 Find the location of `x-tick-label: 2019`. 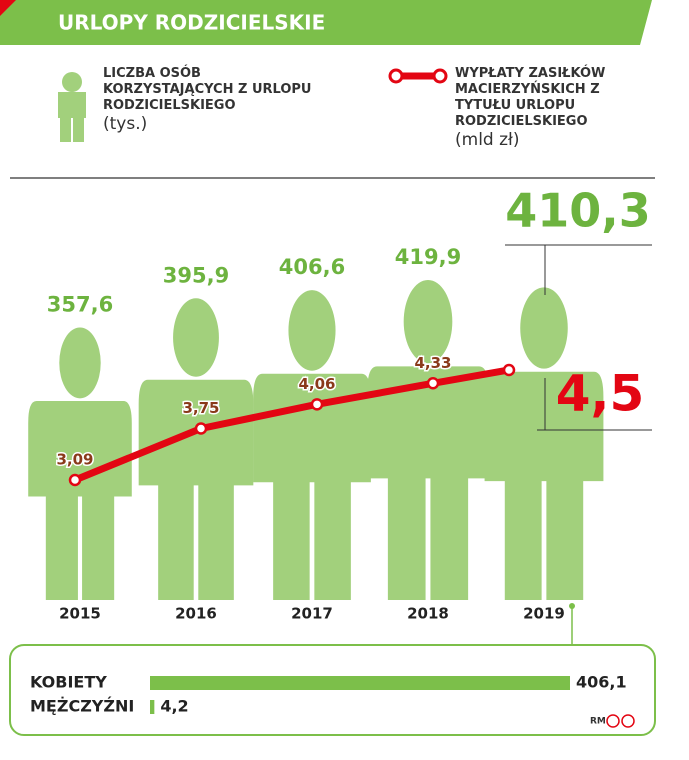

x-tick-label: 2019 is located at coordinates (544, 614).